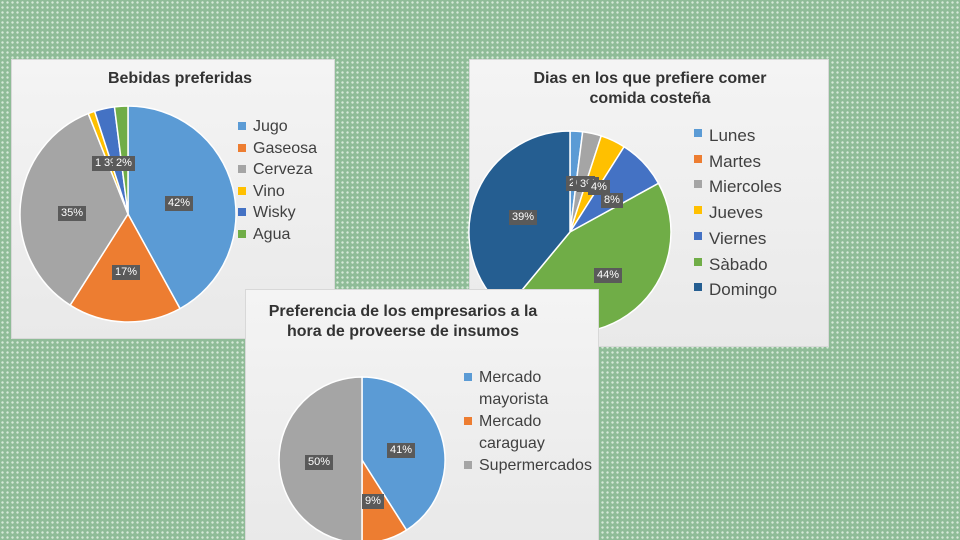  What do you see at coordinates (745, 187) in the screenshot?
I see `legend-label: Miercoles` at bounding box center [745, 187].